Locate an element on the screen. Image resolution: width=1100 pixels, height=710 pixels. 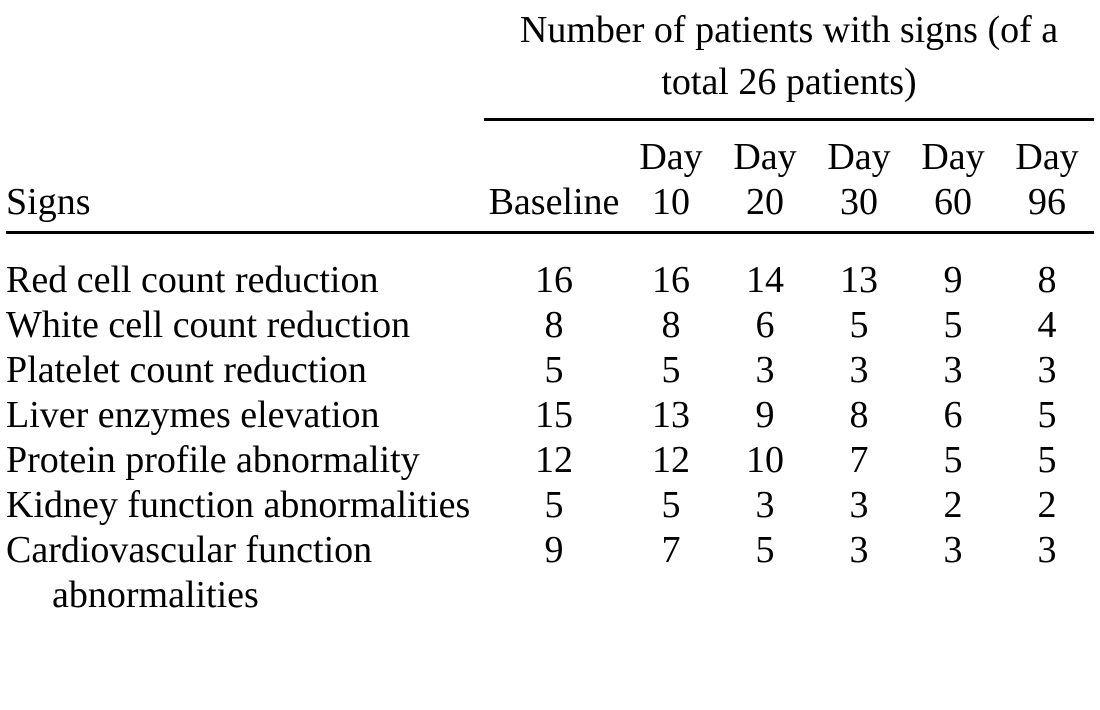
row-label: Kidney function abnormalities is located at coordinates (238, 505).